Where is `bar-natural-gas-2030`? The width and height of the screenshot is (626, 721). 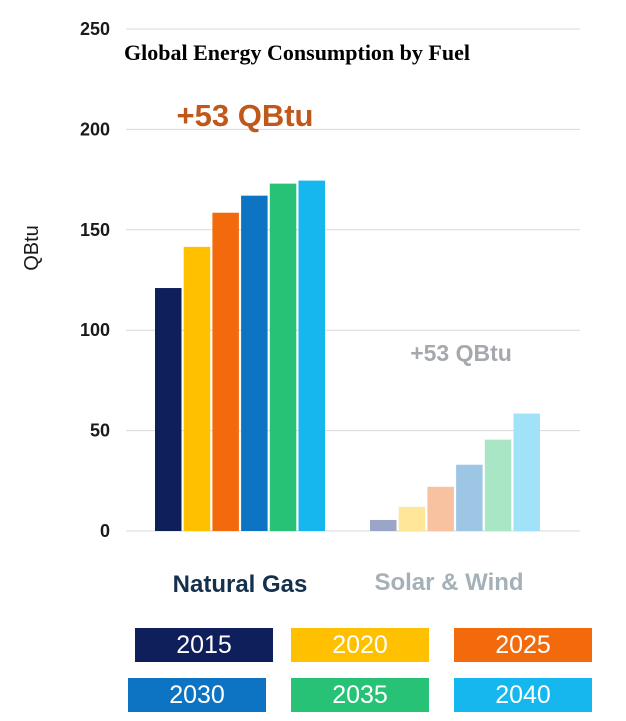 bar-natural-gas-2030 is located at coordinates (254, 363).